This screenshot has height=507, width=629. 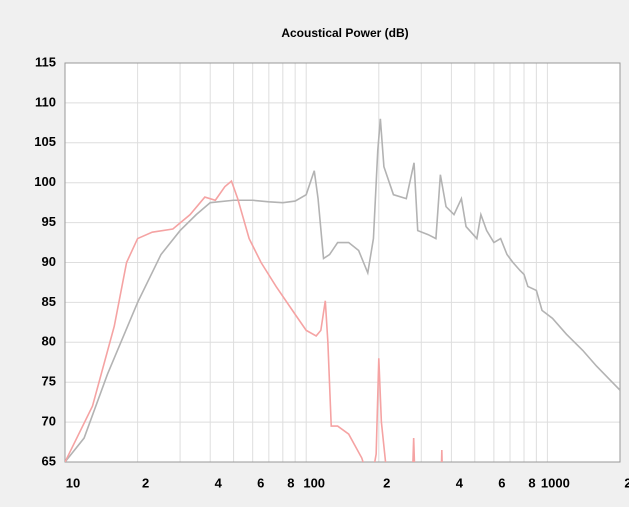 What do you see at coordinates (49, 460) in the screenshot?
I see `y-tick-label: 65` at bounding box center [49, 460].